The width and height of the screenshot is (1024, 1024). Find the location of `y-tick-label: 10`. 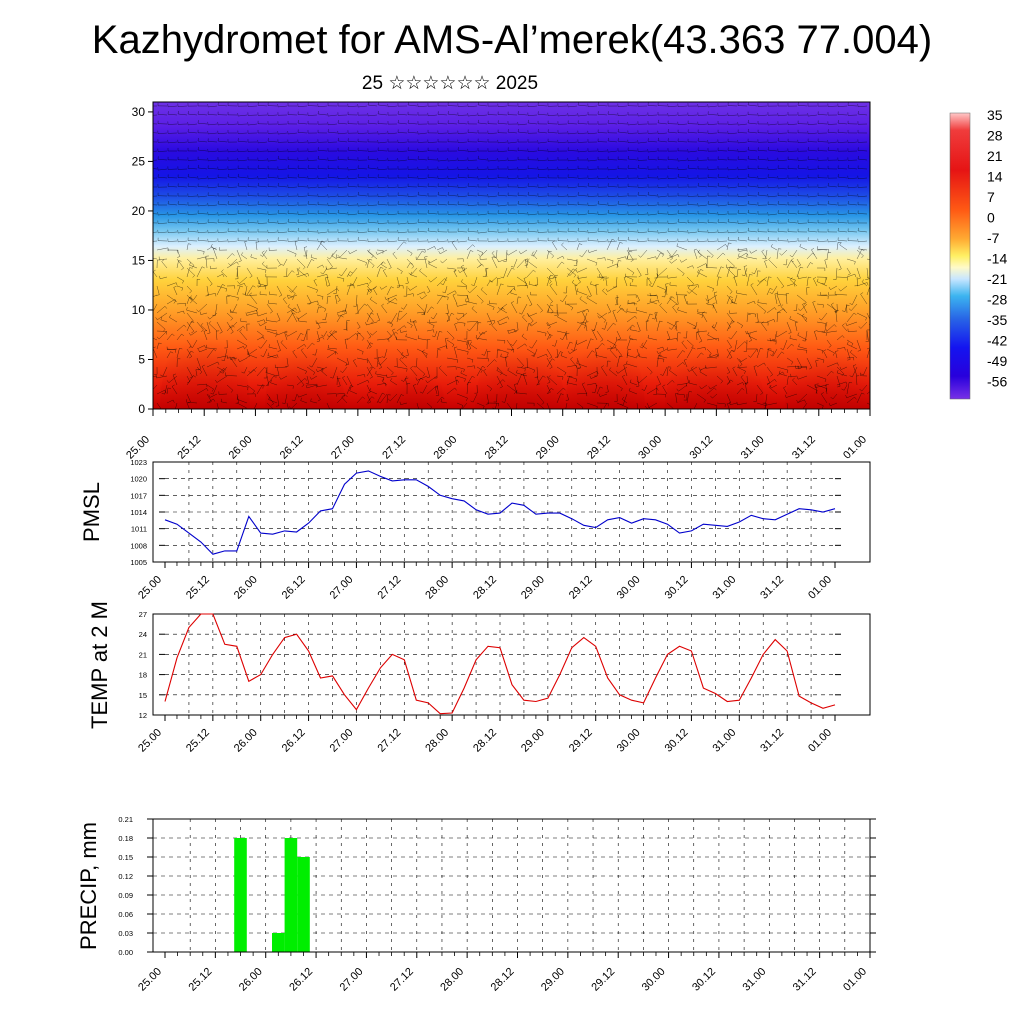

y-tick-label: 10 is located at coordinates (139, 310).